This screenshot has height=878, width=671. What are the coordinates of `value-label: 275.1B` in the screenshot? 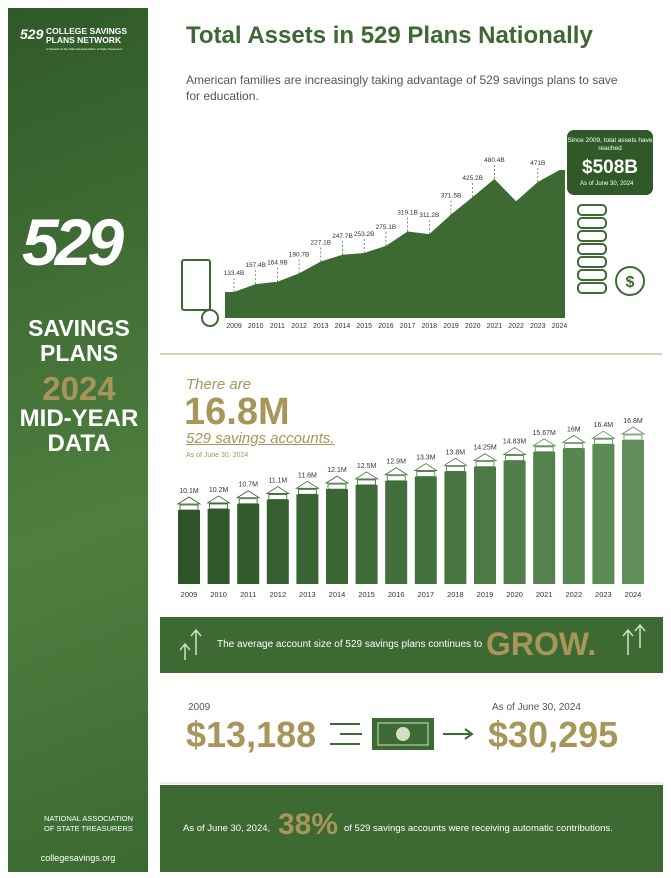 It's located at (386, 227).